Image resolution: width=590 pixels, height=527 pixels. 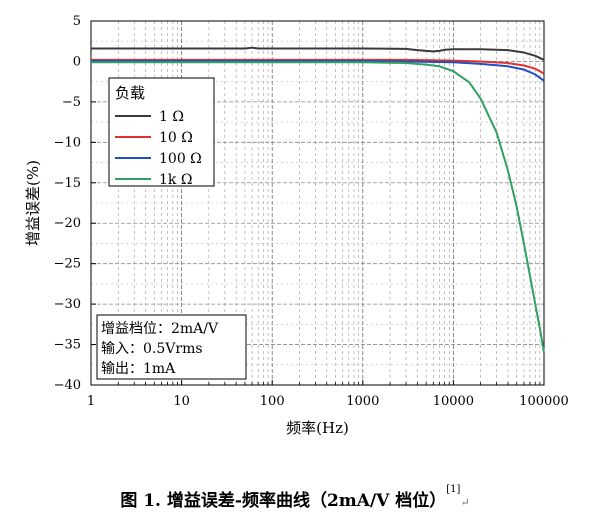 I want to click on y-tick-label: 5, so click(x=77, y=21).